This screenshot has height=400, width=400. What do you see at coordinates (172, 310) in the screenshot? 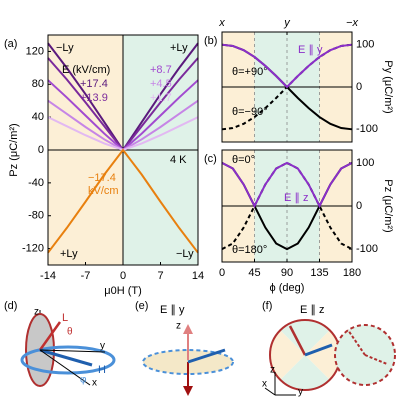
I see `label: E ∥ y` at bounding box center [172, 310].